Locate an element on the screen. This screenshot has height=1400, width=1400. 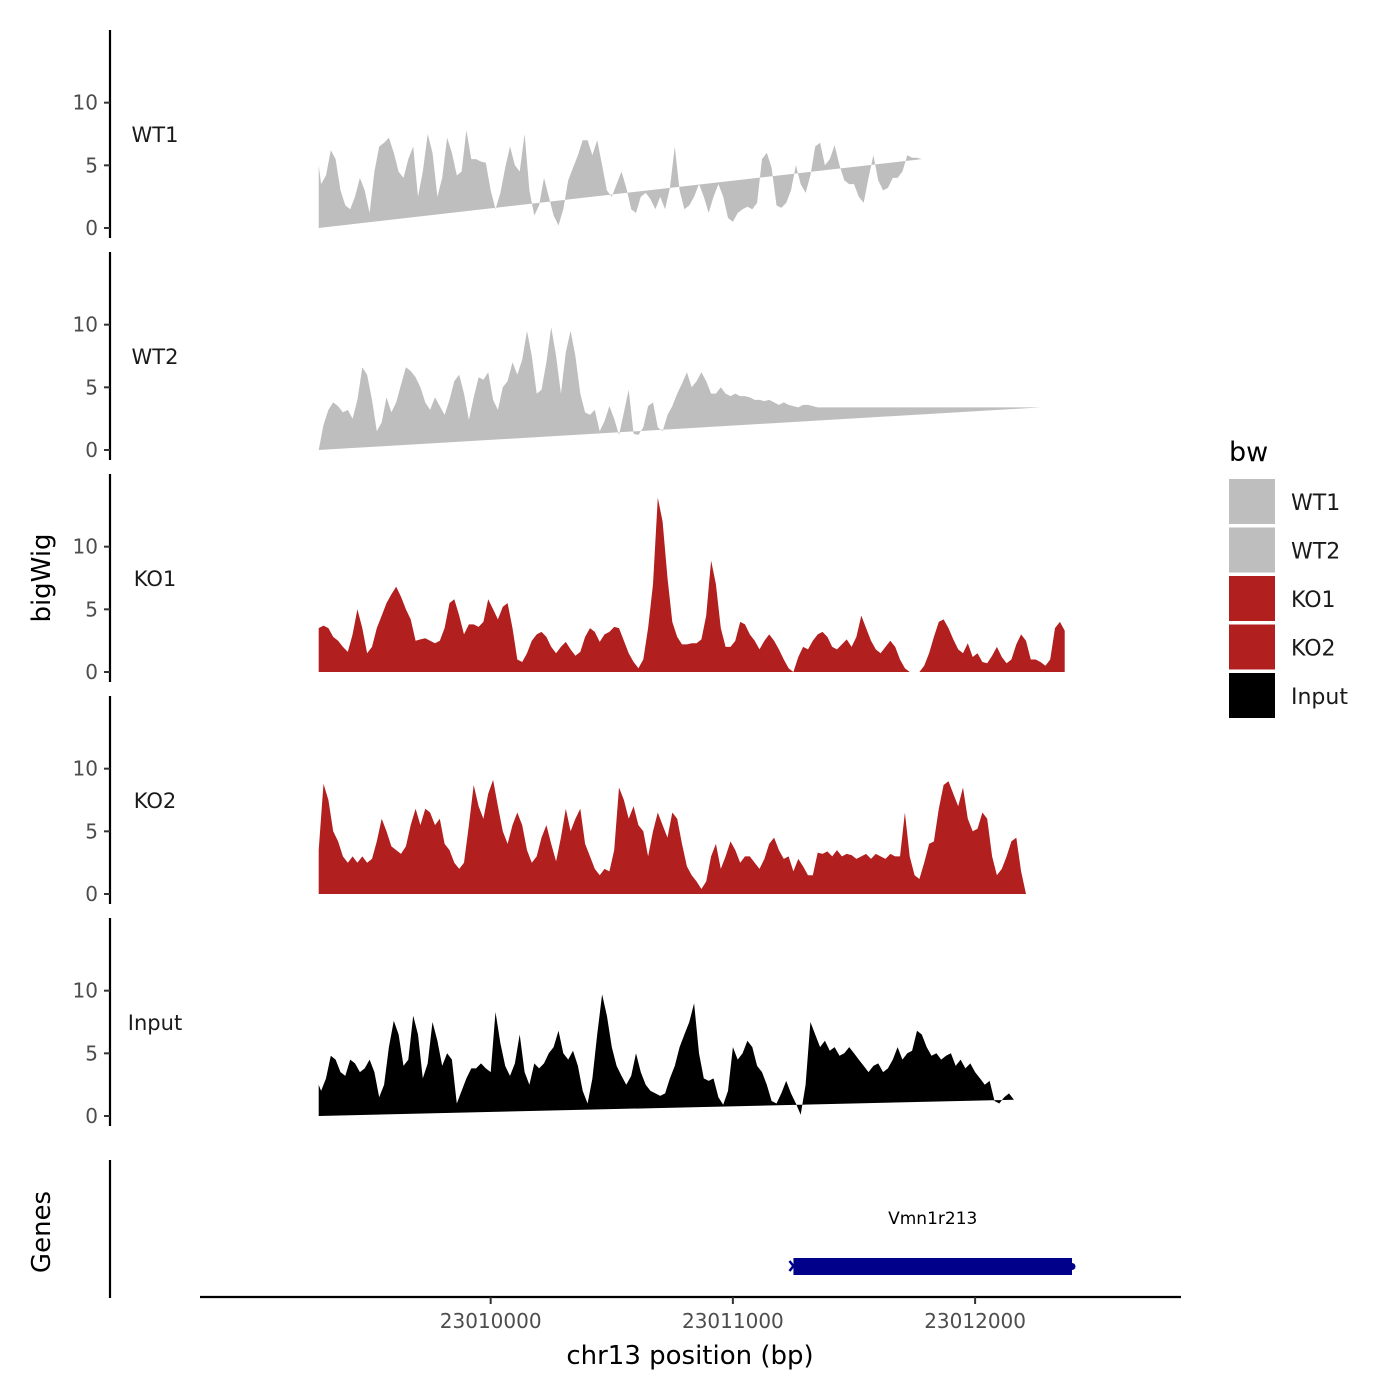
signal-area-wt1 is located at coordinates (620, 179).